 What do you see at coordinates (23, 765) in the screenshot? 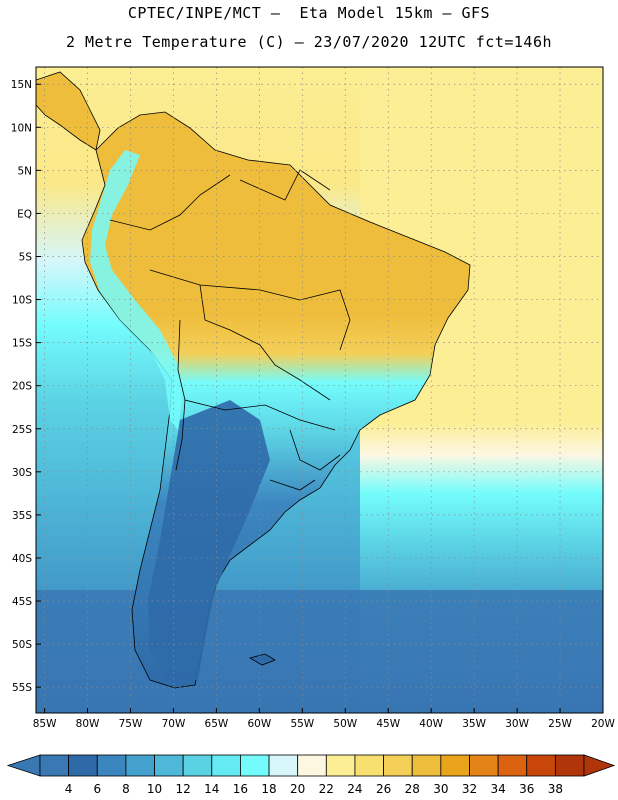
I see `colorbar-min-arrow` at bounding box center [23, 765].